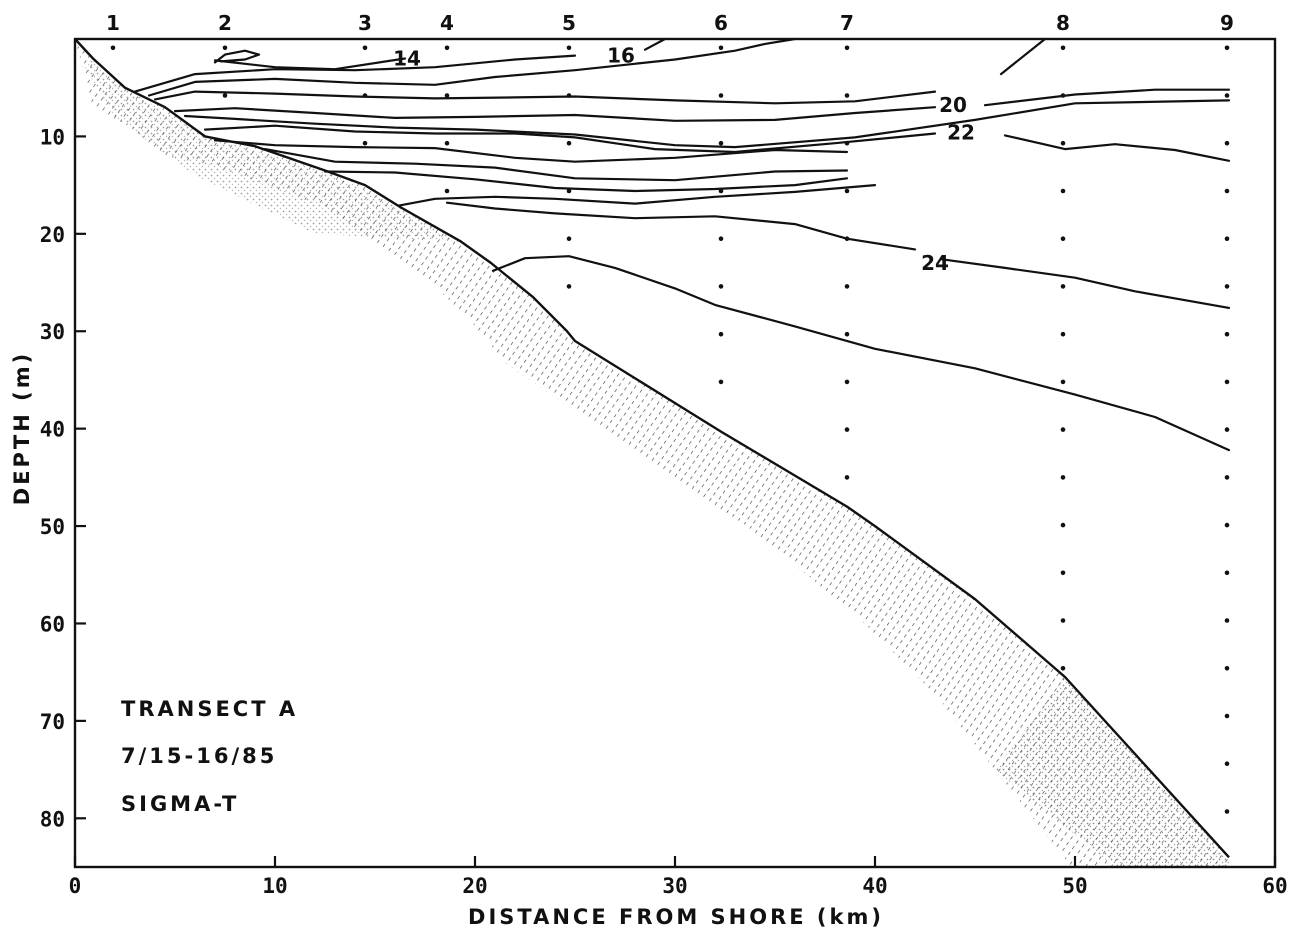 The image size is (1297, 933). Describe the element at coordinates (676, 917) in the screenshot. I see `x-axis-title: DISTANCE FROM SHORE (km)` at that location.